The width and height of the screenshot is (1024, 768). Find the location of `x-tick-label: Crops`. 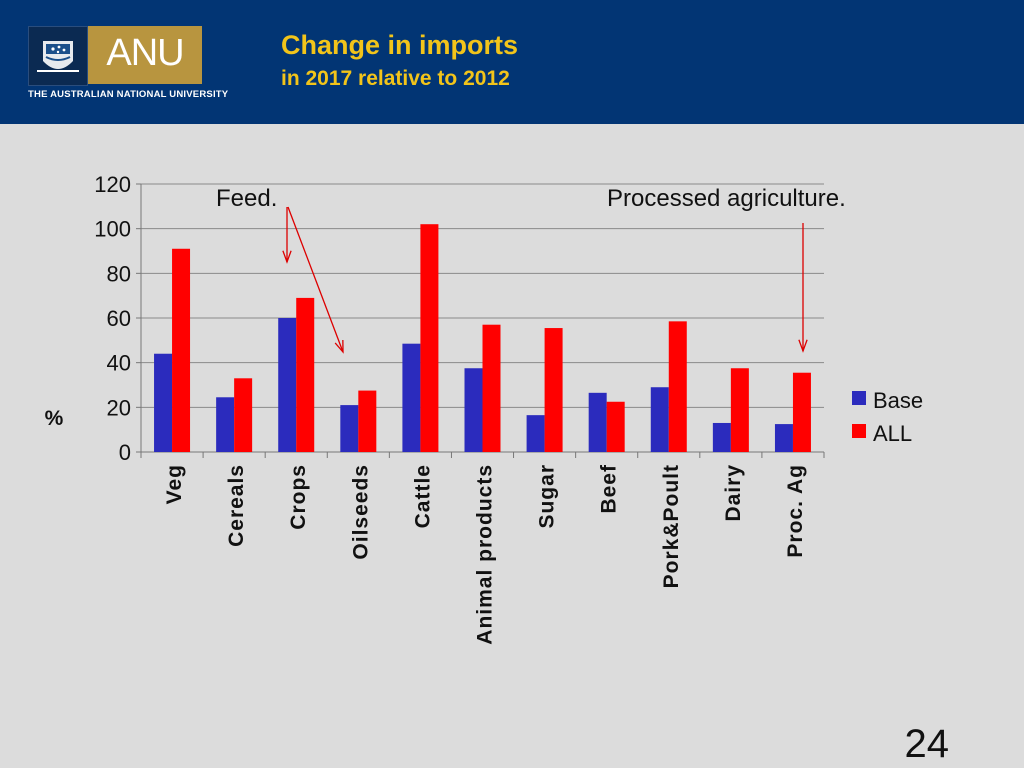

x-tick-label: Crops is located at coordinates (298, 497).